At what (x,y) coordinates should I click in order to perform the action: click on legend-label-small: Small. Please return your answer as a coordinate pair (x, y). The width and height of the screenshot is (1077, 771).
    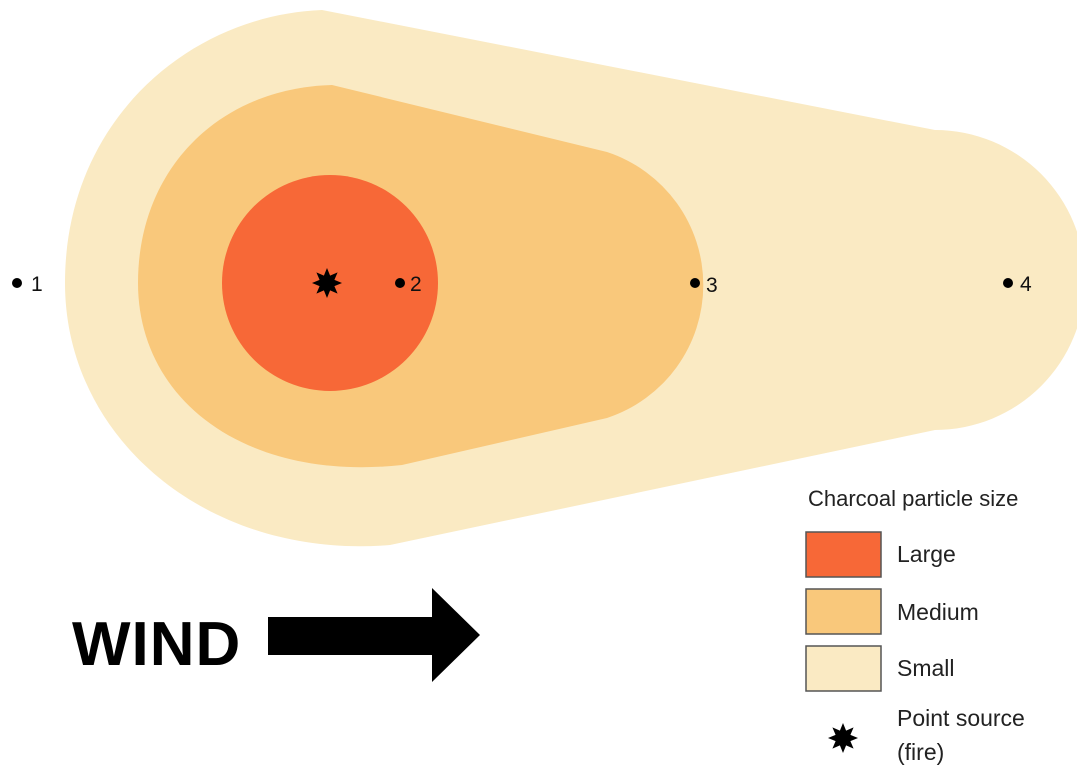
    Looking at the image, I should click on (926, 668).